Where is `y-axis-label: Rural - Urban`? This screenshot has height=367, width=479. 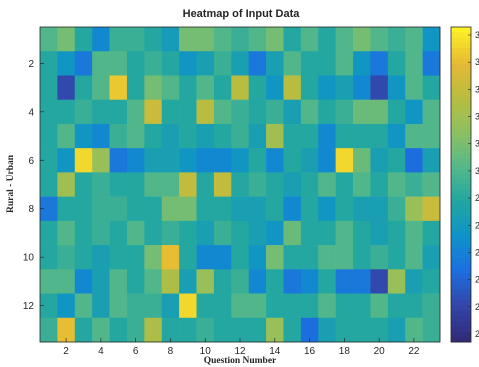 y-axis-label: Rural - Urban is located at coordinates (11, 183).